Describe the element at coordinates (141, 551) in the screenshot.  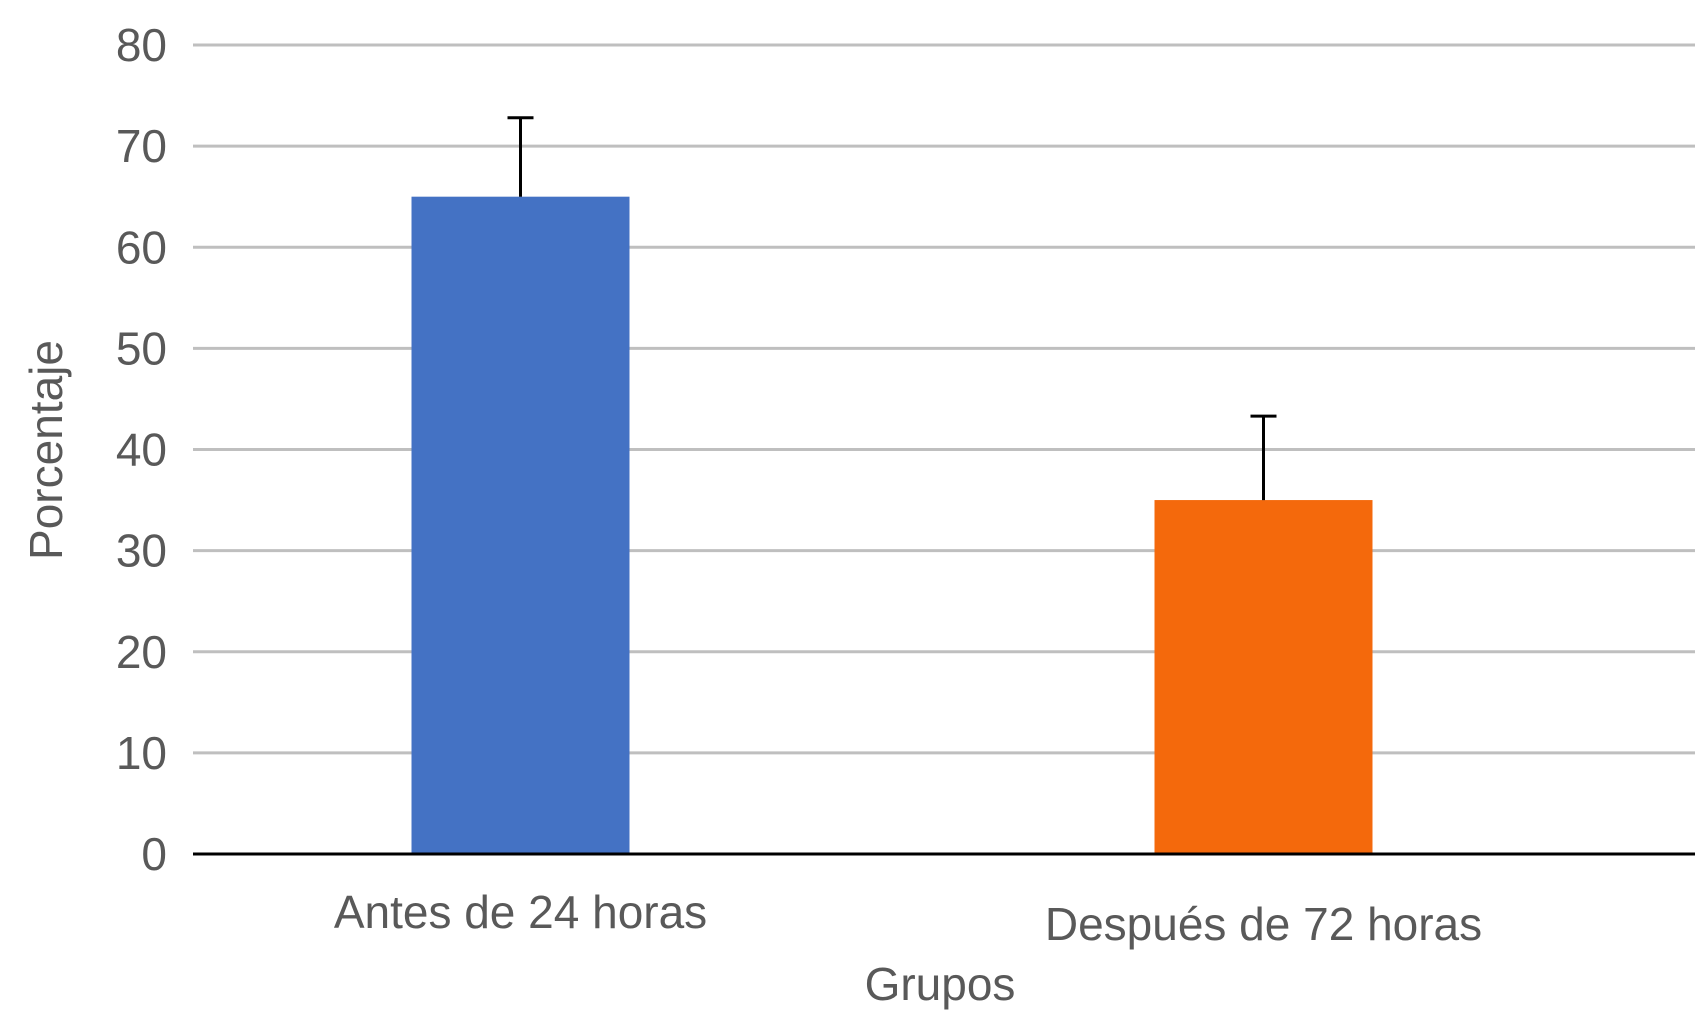
I see `y-tick-label: 30` at that location.